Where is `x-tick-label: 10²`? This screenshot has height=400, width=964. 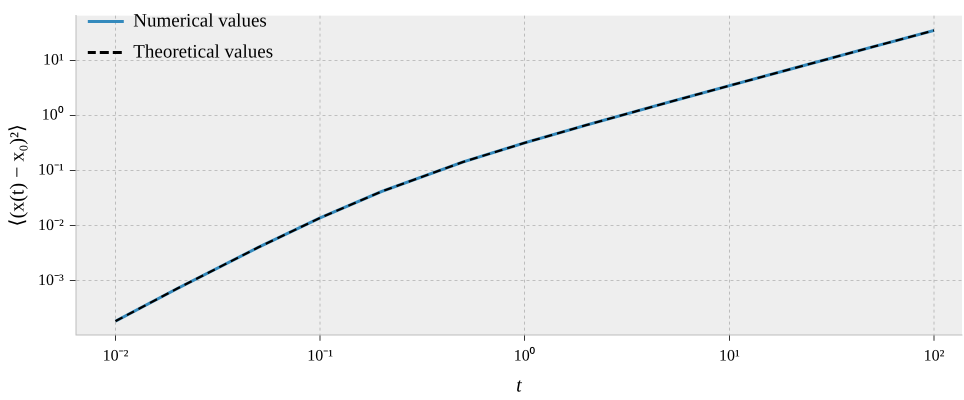 x-tick-label: 10² is located at coordinates (934, 356).